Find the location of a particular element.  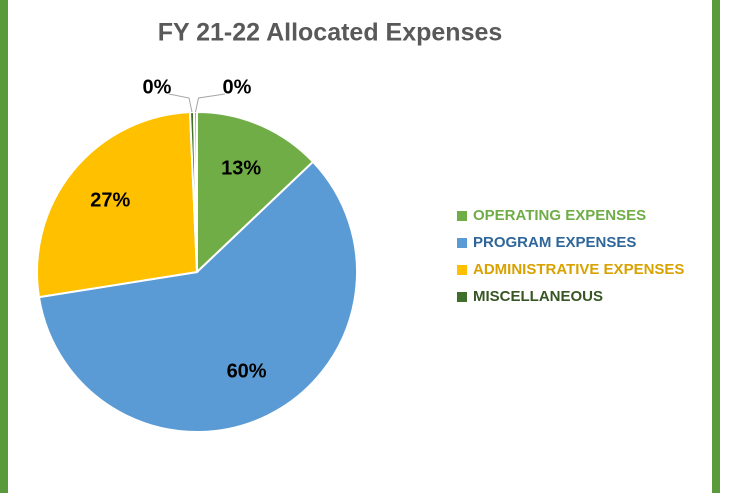

legend-label: OPERATING EXPENSES is located at coordinates (559, 215).